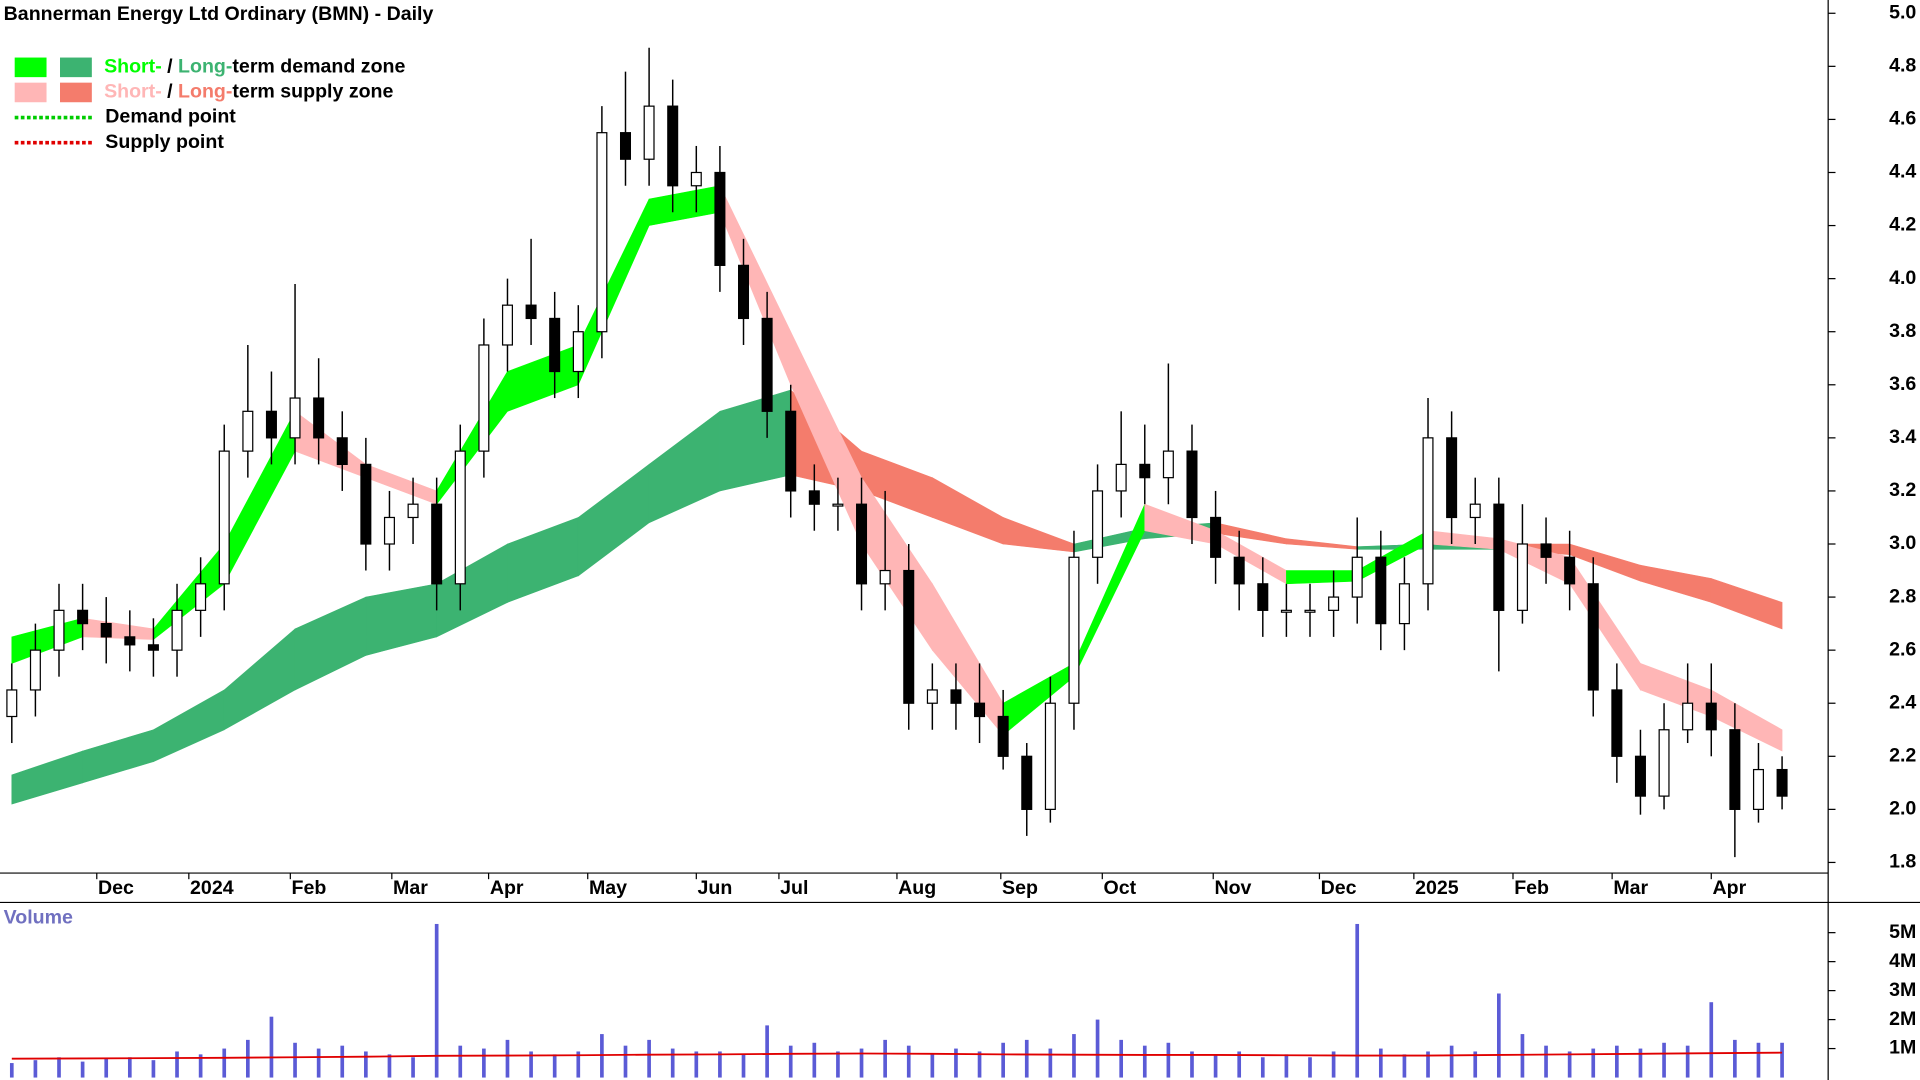 The height and width of the screenshot is (1080, 1920). I want to click on y-tick-label: 2.4, so click(1902, 702).